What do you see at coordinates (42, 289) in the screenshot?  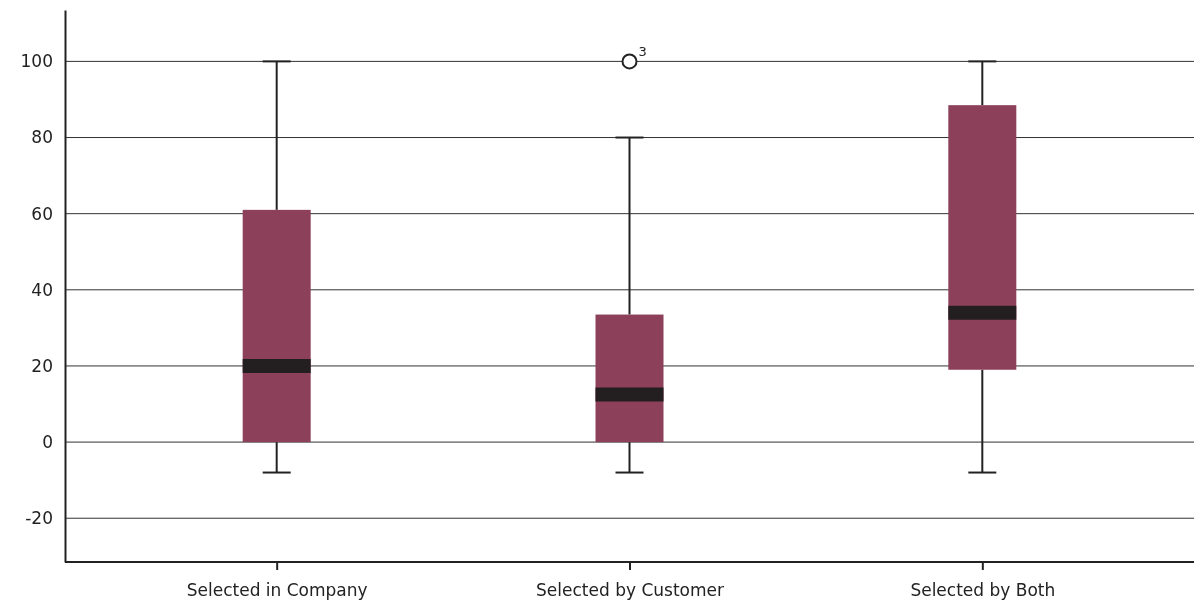 I see `y-tick-label: 40` at bounding box center [42, 289].